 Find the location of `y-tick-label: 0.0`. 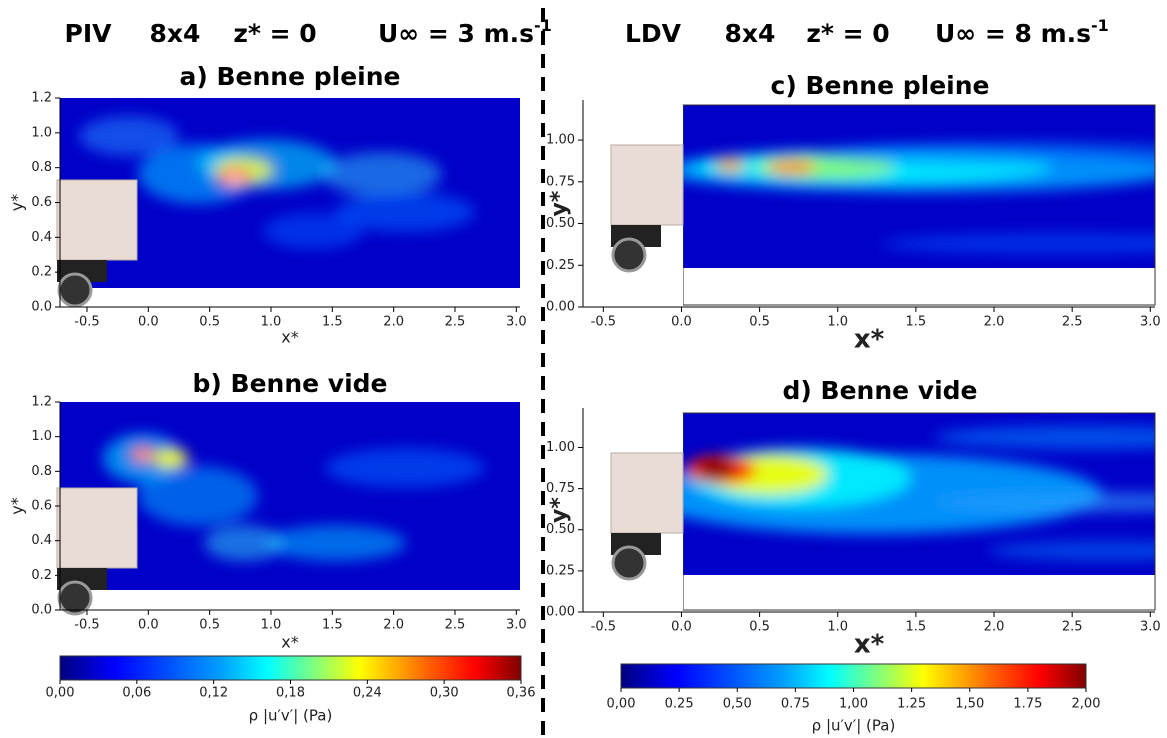

y-tick-label: 0.0 is located at coordinates (41, 610).